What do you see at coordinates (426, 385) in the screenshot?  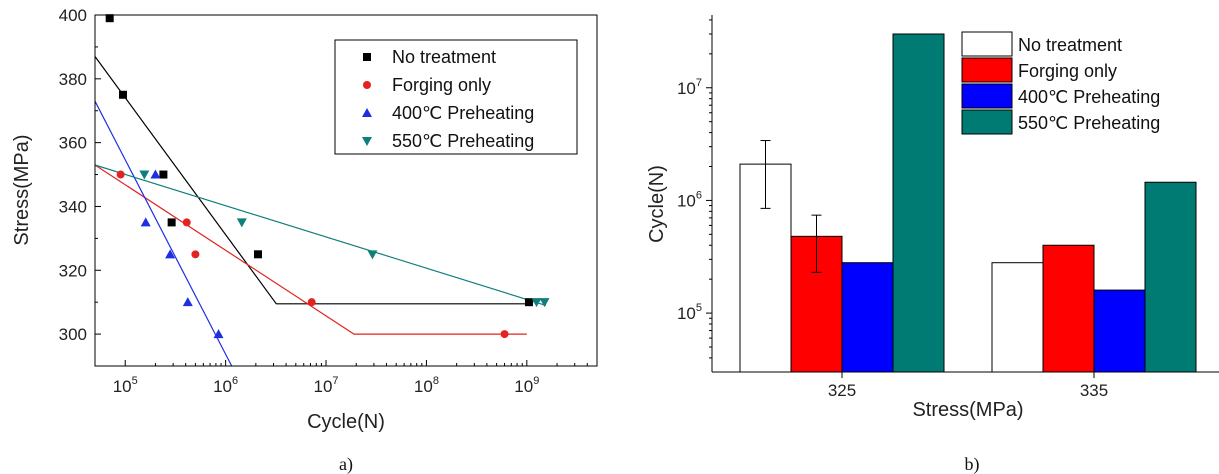 I see `panel-a-x-tick-label: 10⁸` at bounding box center [426, 385].